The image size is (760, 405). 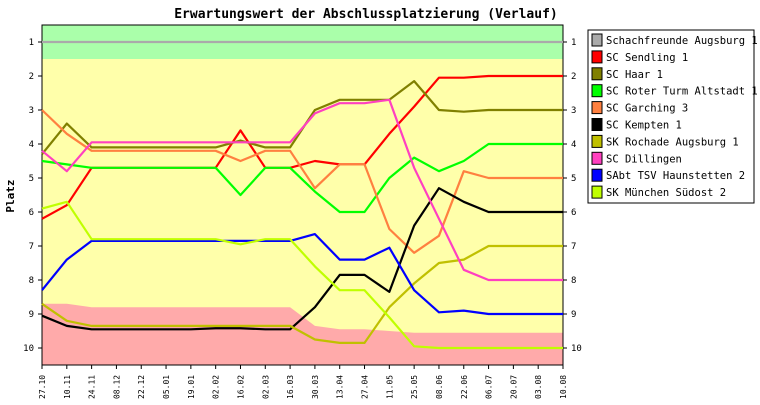 What do you see at coordinates (439, 387) in the screenshot?
I see `x-tick-label: 08.06` at bounding box center [439, 387].